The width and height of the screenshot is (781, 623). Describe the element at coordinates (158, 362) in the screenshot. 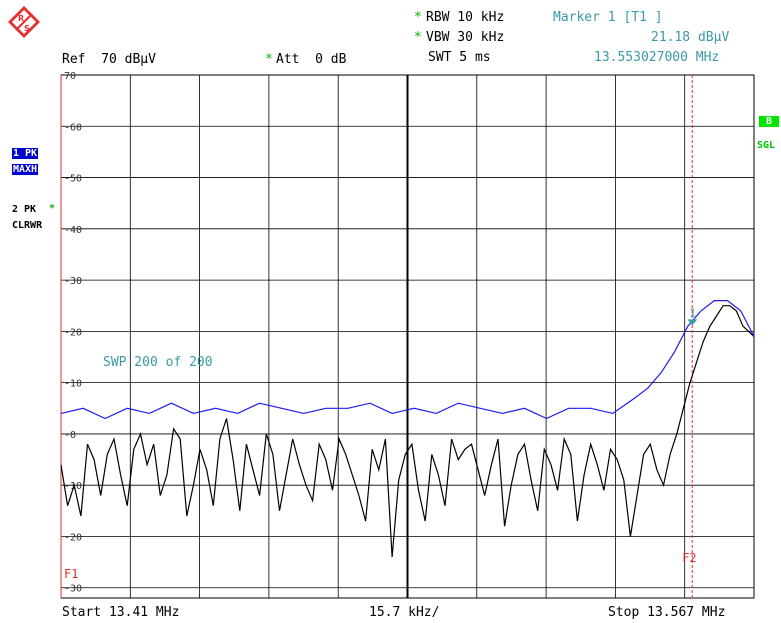

I see `sweep-count-label: SWP 200 of 200` at that location.